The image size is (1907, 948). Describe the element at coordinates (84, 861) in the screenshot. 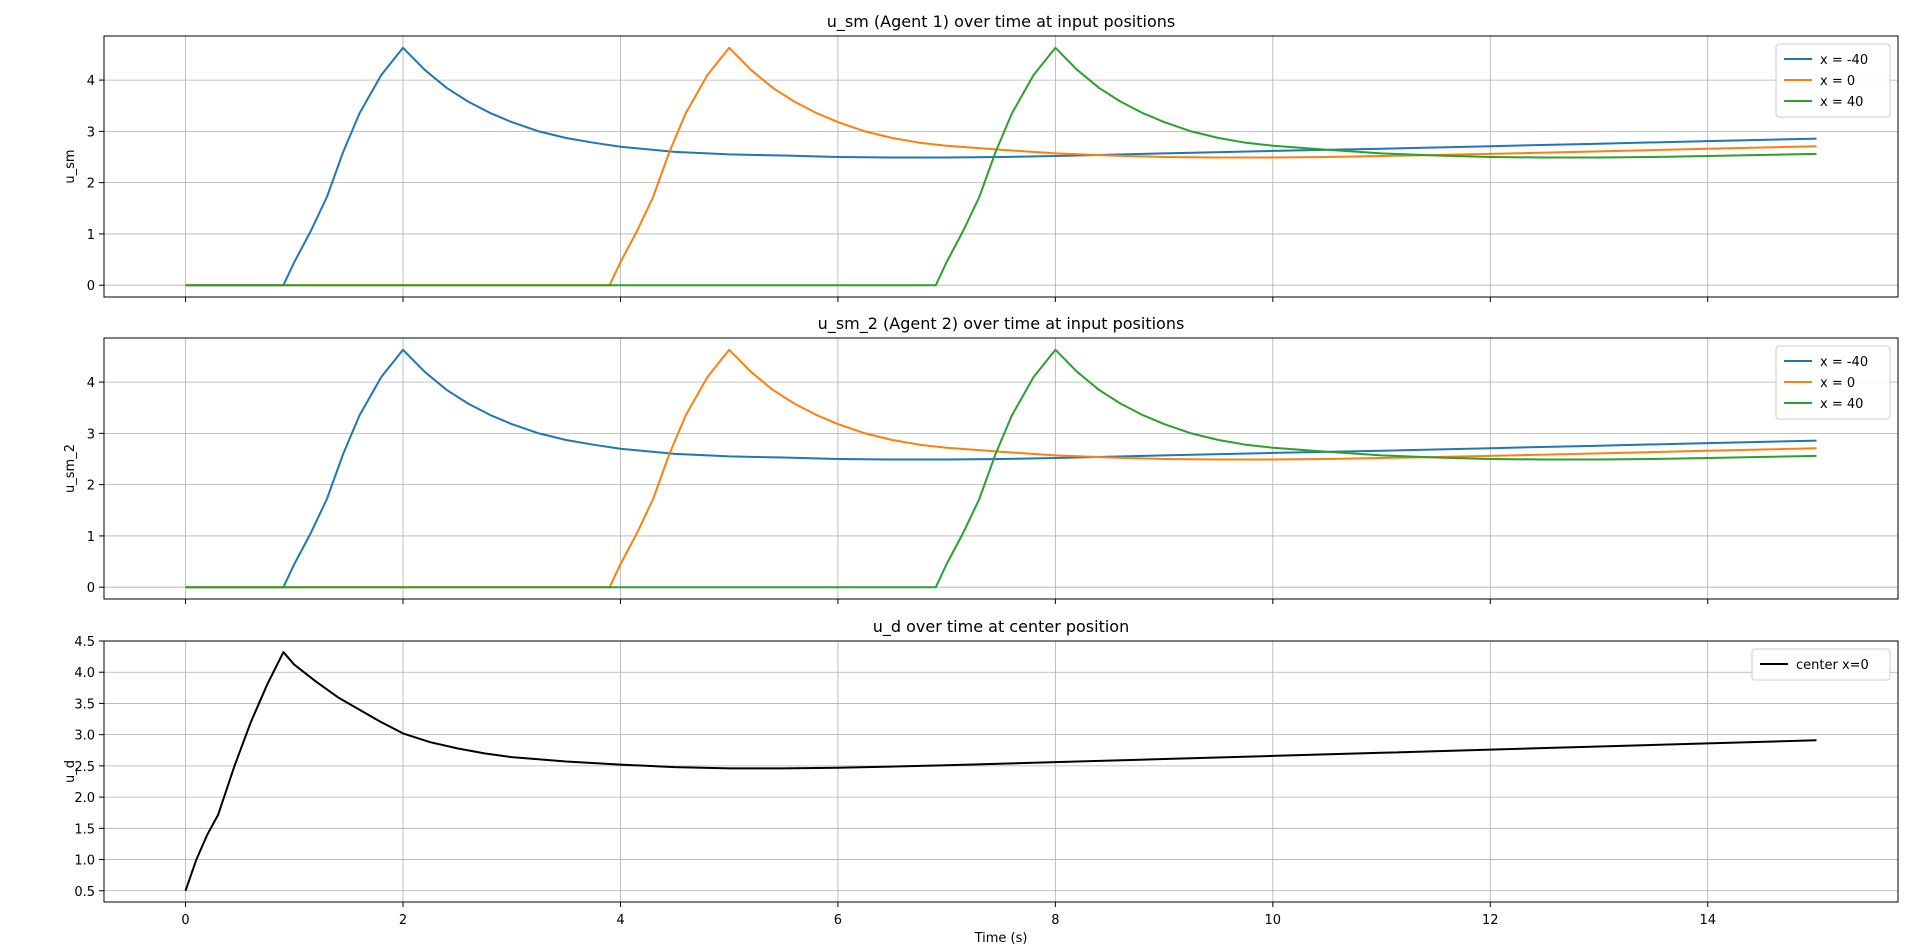

I see `y-tick-label: 1.0` at that location.